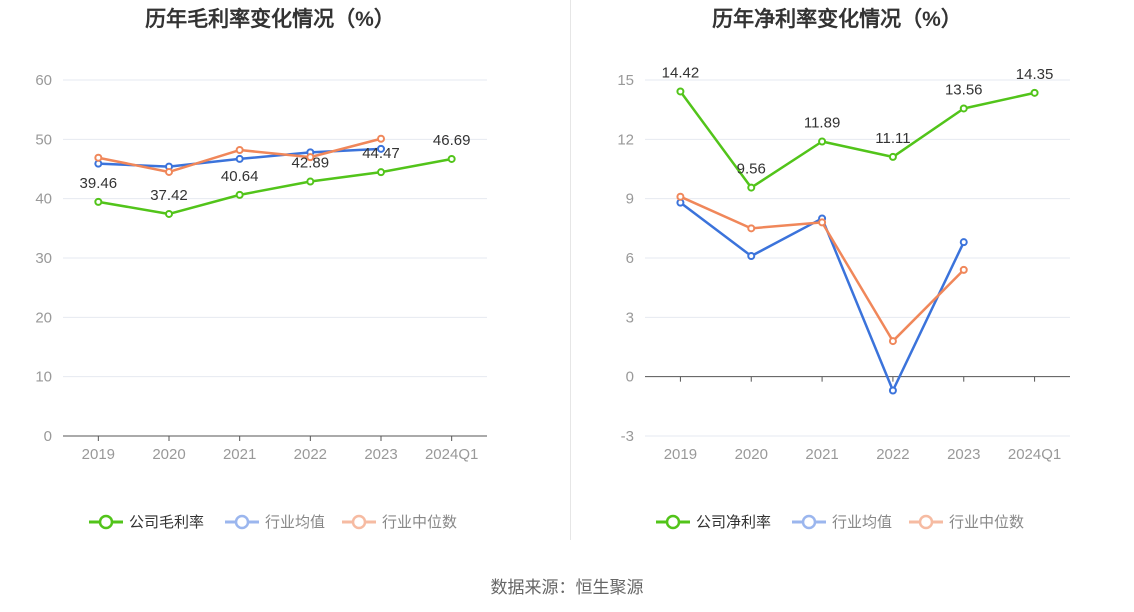  I want to click on data-label: 9.56, so click(751, 169).